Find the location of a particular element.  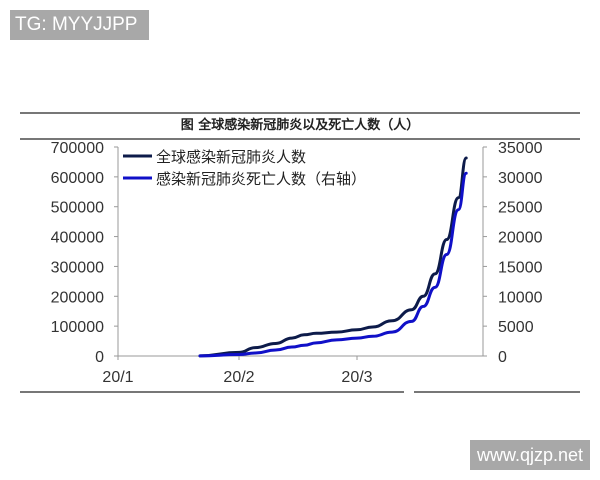

right-tick-label: 35000 is located at coordinates (520, 148).